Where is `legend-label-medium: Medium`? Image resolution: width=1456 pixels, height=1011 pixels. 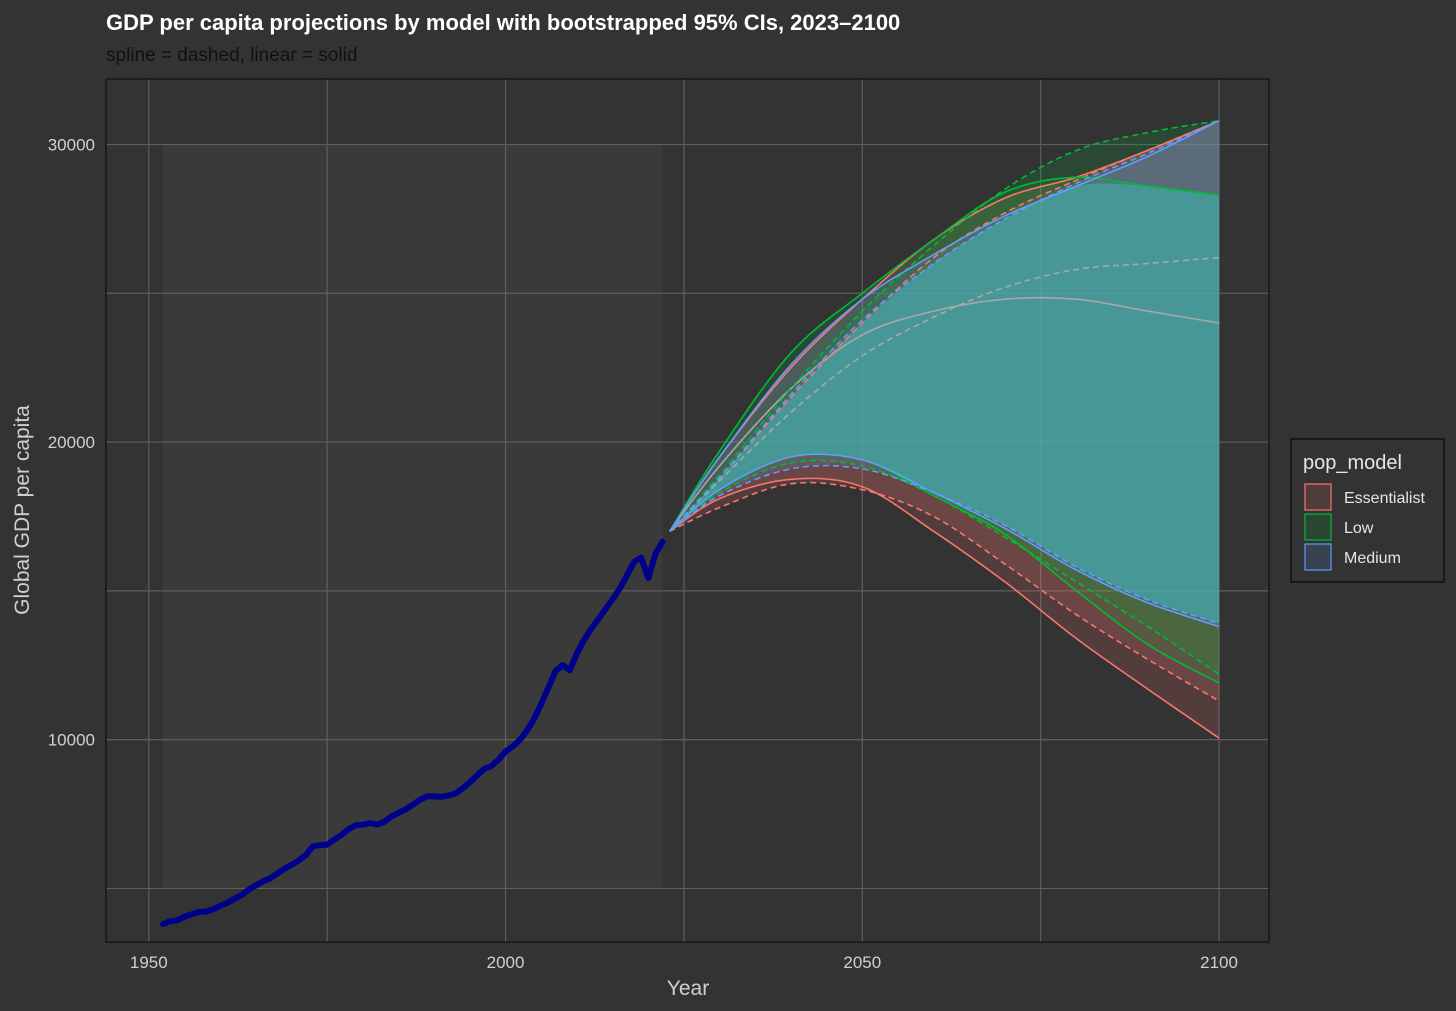 legend-label-medium: Medium is located at coordinates (1372, 558).